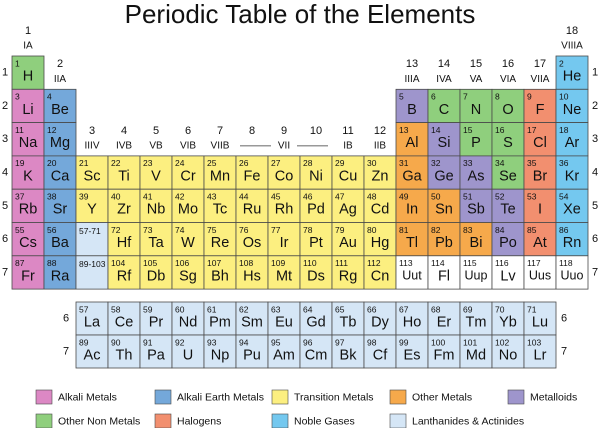  Describe the element at coordinates (116, 196) in the screenshot. I see `atomic-number: 40` at that location.